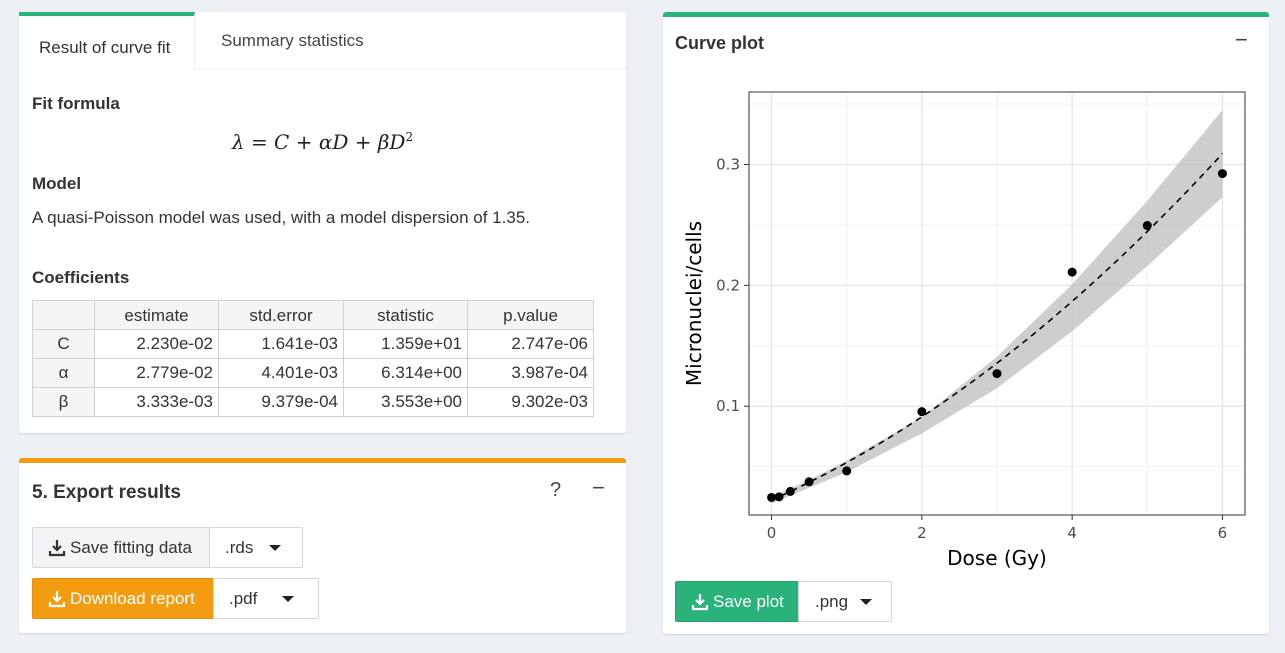 This screenshot has height=653, width=1285. Describe the element at coordinates (106, 492) in the screenshot. I see `export-results-title: 5. Export results` at that location.